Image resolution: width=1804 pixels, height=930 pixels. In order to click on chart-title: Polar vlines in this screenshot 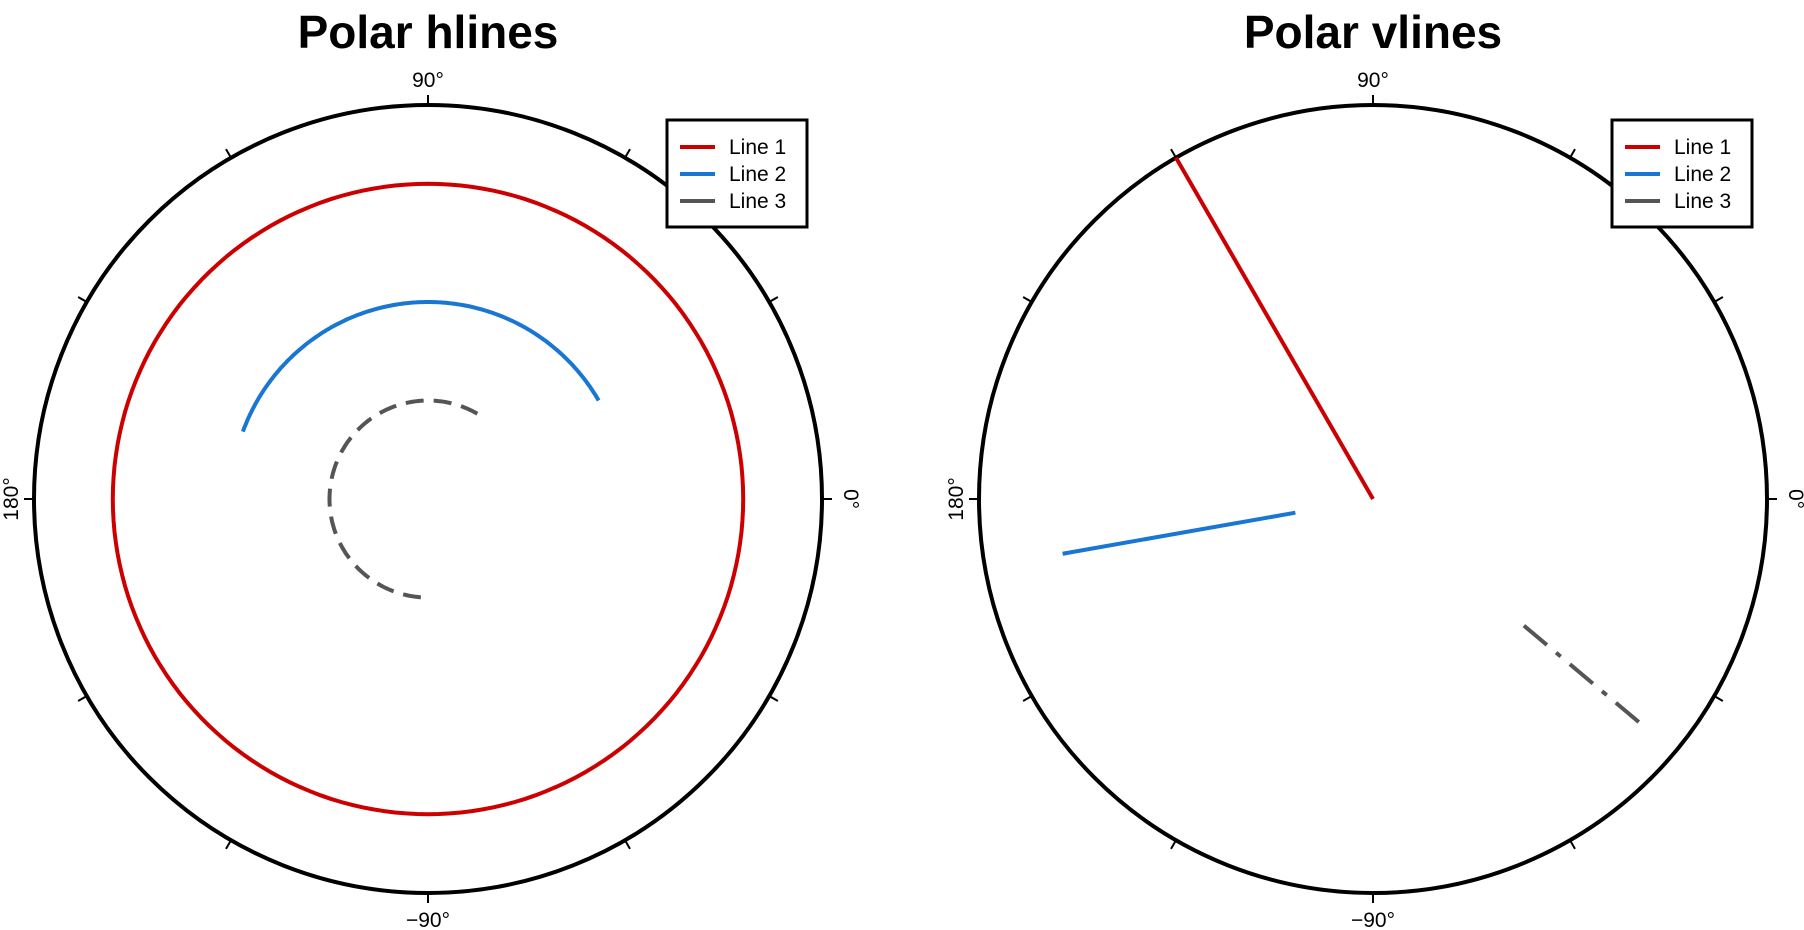, I will do `click(1373, 32)`.